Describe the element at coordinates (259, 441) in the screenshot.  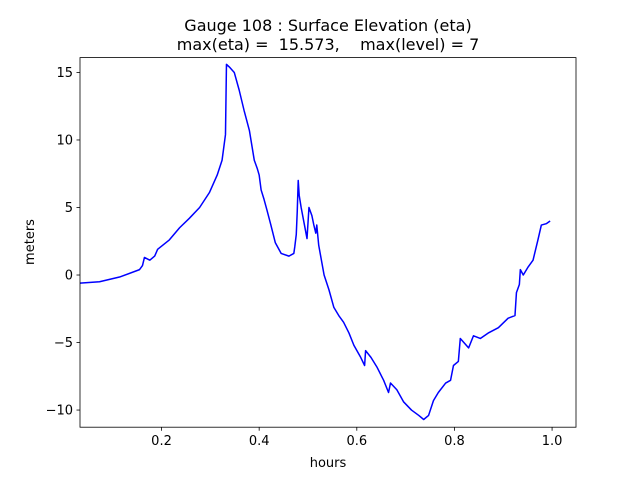
I see `x-tick-label: 0.4` at that location.